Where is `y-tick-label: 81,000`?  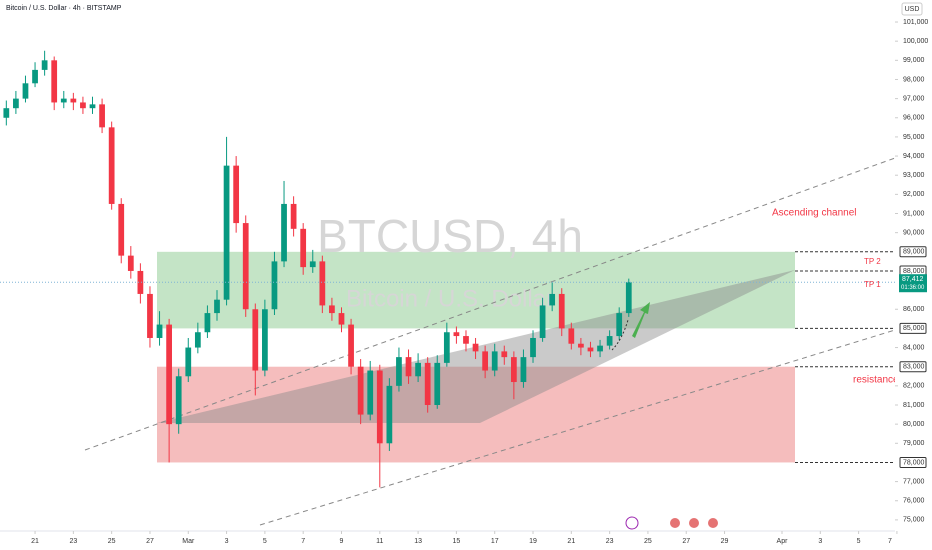 y-tick-label: 81,000 is located at coordinates (914, 405).